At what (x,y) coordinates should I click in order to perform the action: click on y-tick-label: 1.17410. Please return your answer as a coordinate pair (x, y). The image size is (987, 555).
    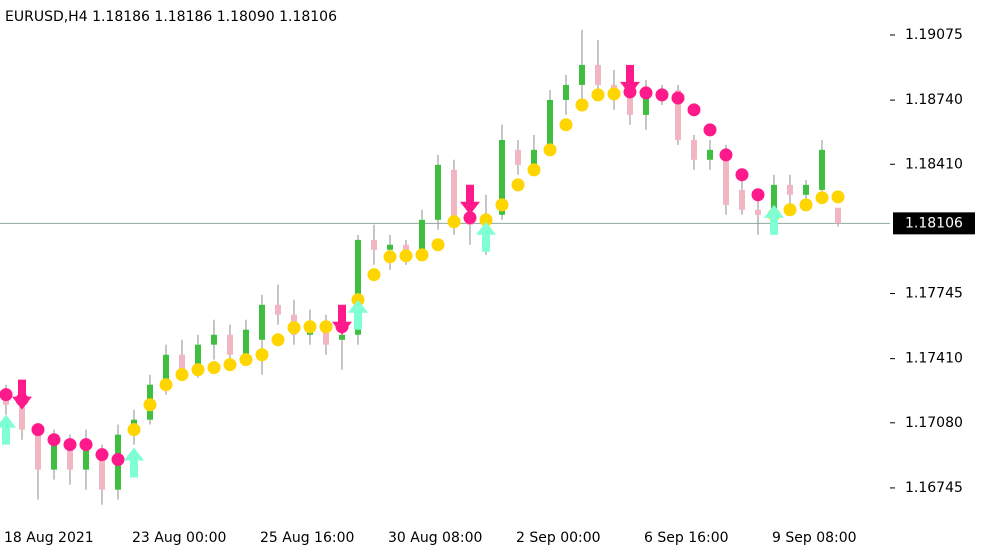
    Looking at the image, I should click on (934, 359).